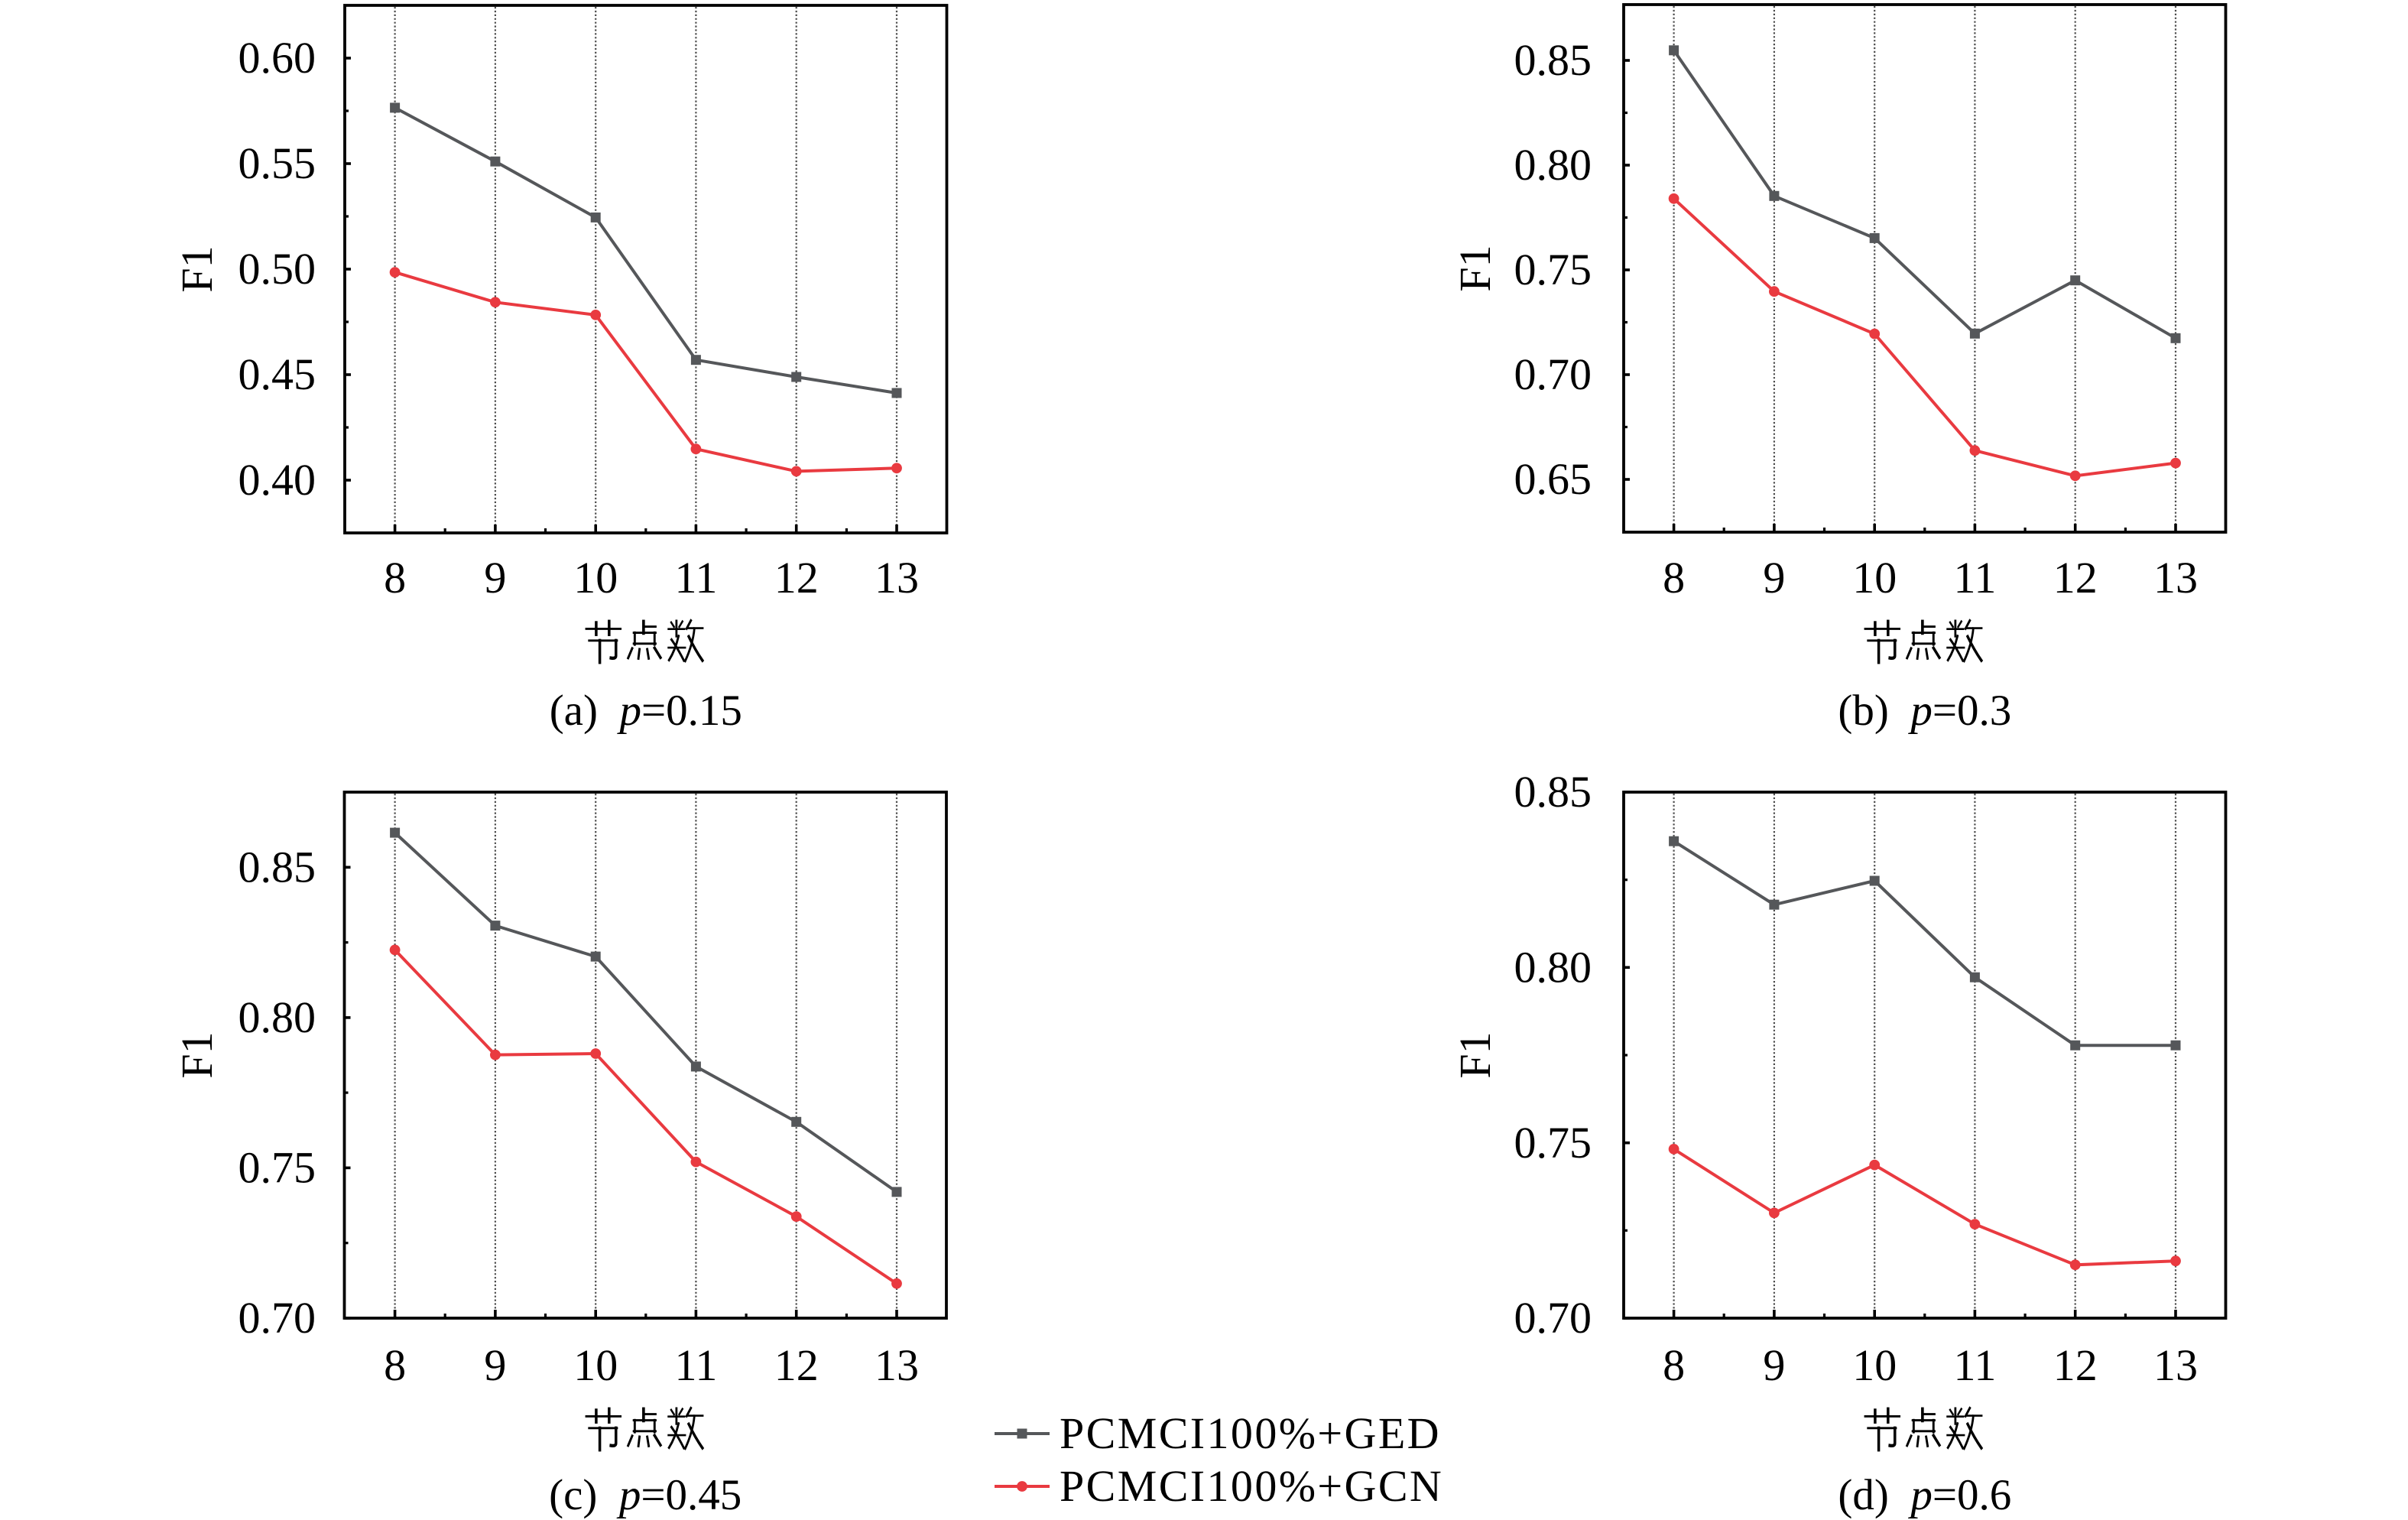 This screenshot has height=1520, width=2408. What do you see at coordinates (1553, 479) in the screenshot?
I see `svg-text: 0.65` at bounding box center [1553, 479].